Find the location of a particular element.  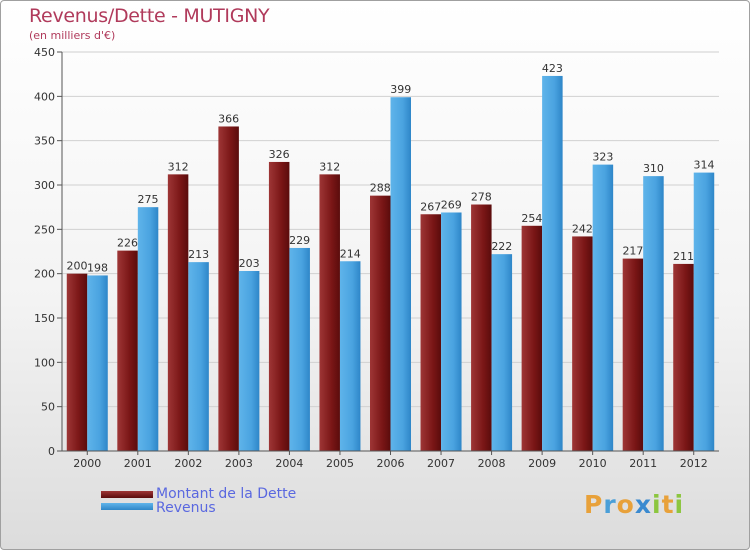

legend-swatch-revenus is located at coordinates (127, 506).